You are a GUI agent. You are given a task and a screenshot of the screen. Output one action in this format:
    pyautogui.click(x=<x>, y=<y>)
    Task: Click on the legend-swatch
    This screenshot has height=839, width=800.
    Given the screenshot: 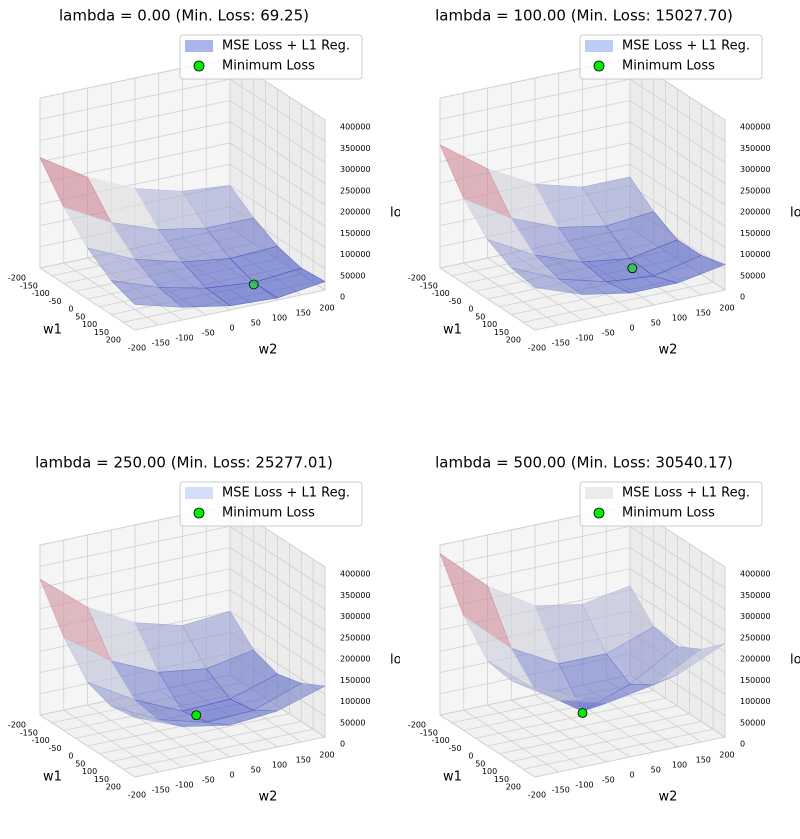 What is the action you would take?
    pyautogui.click(x=599, y=493)
    